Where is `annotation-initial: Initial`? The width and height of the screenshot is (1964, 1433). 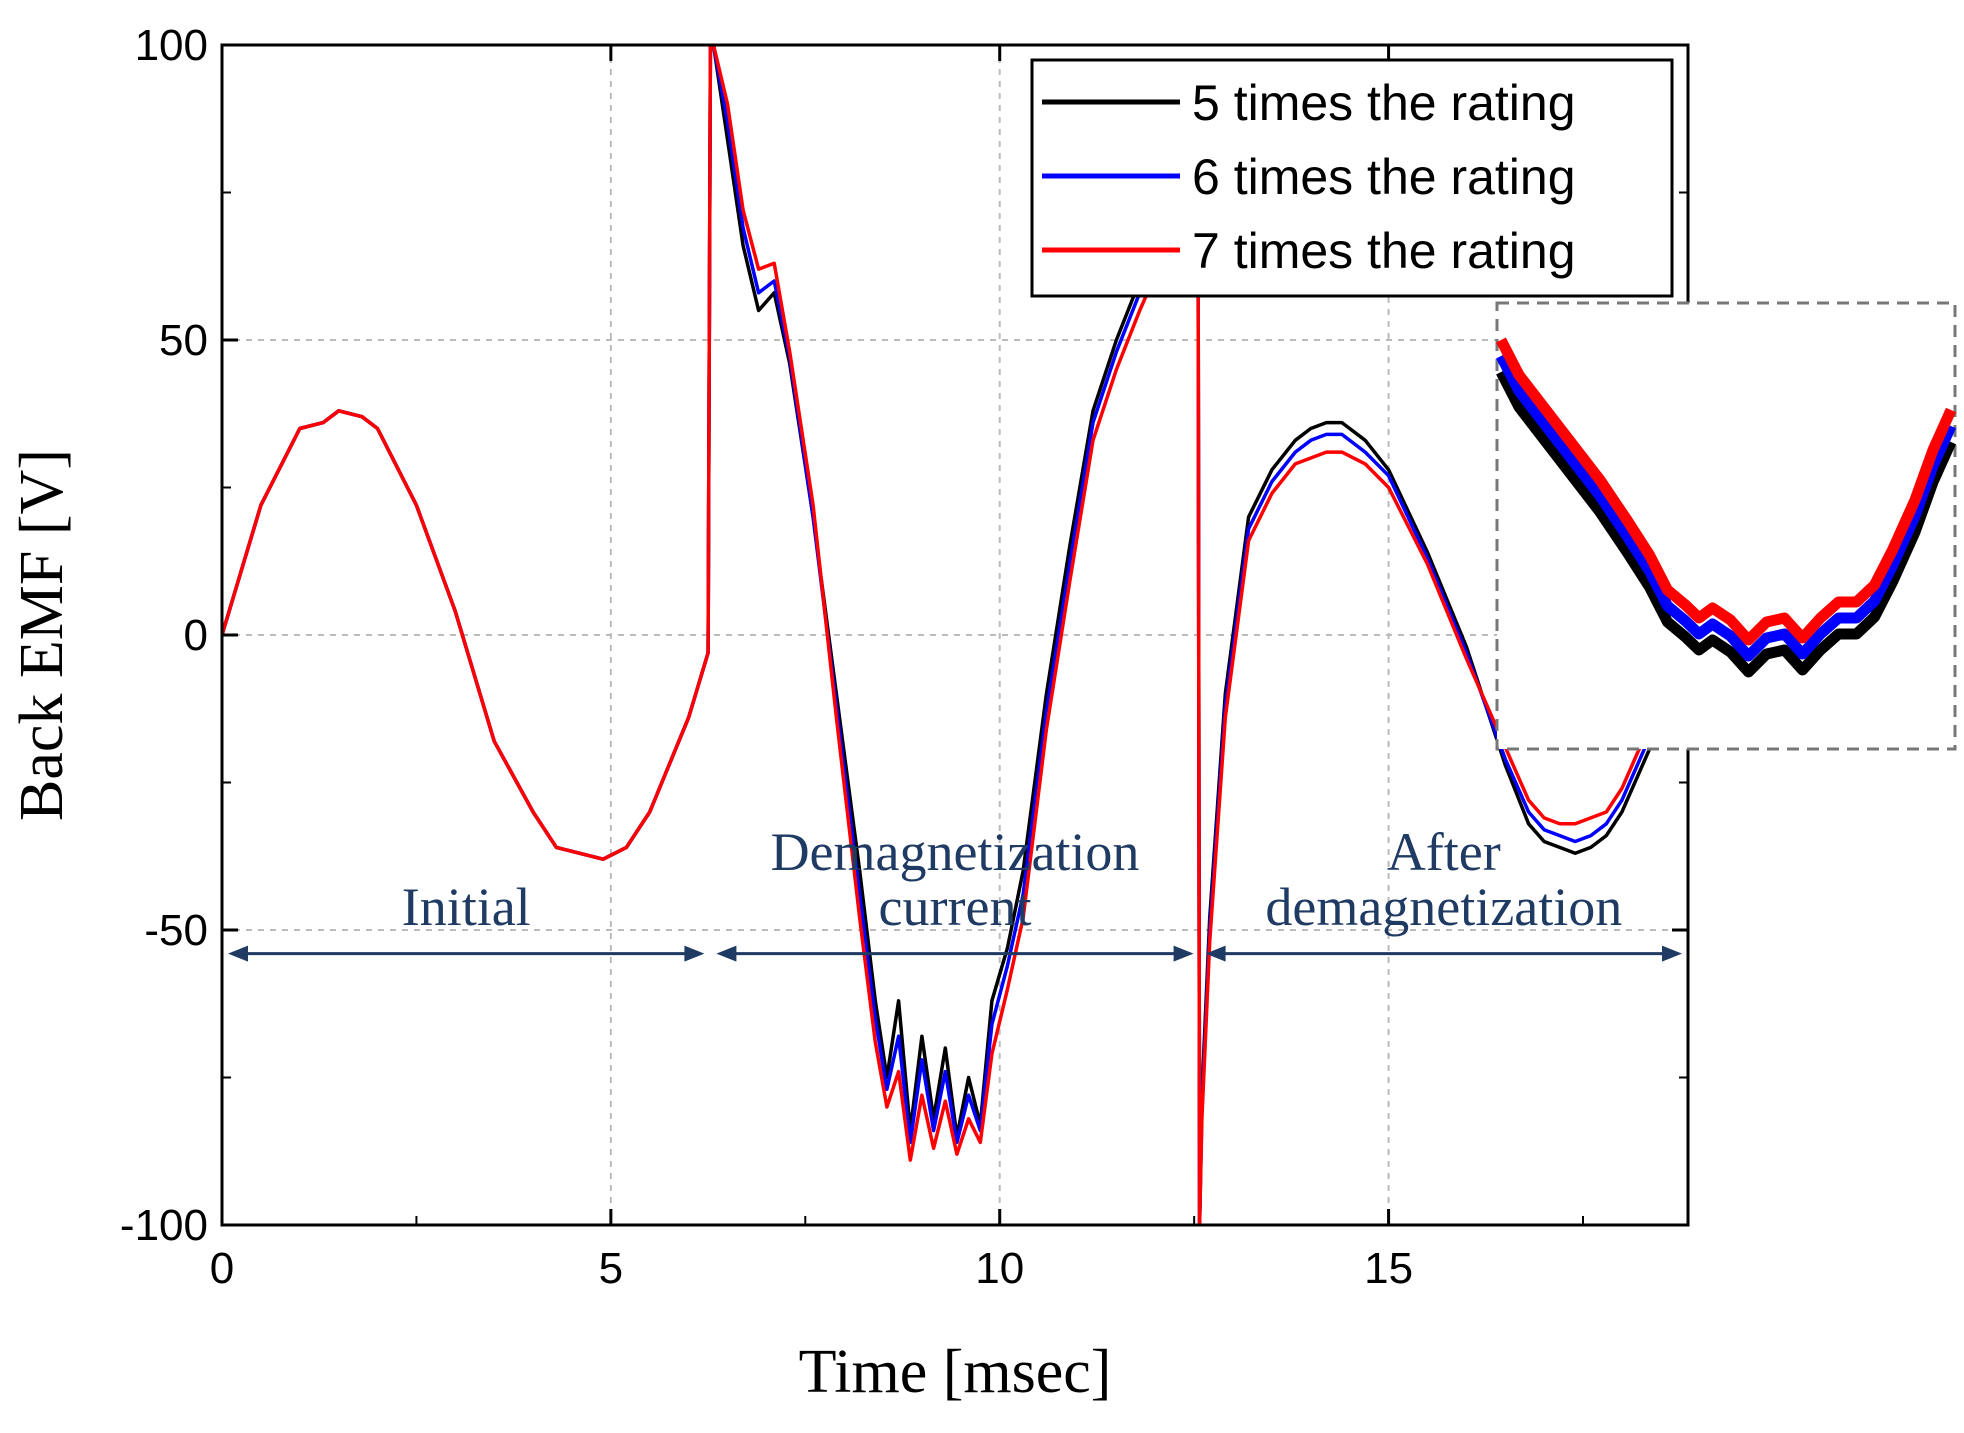 annotation-initial: Initial is located at coordinates (466, 907).